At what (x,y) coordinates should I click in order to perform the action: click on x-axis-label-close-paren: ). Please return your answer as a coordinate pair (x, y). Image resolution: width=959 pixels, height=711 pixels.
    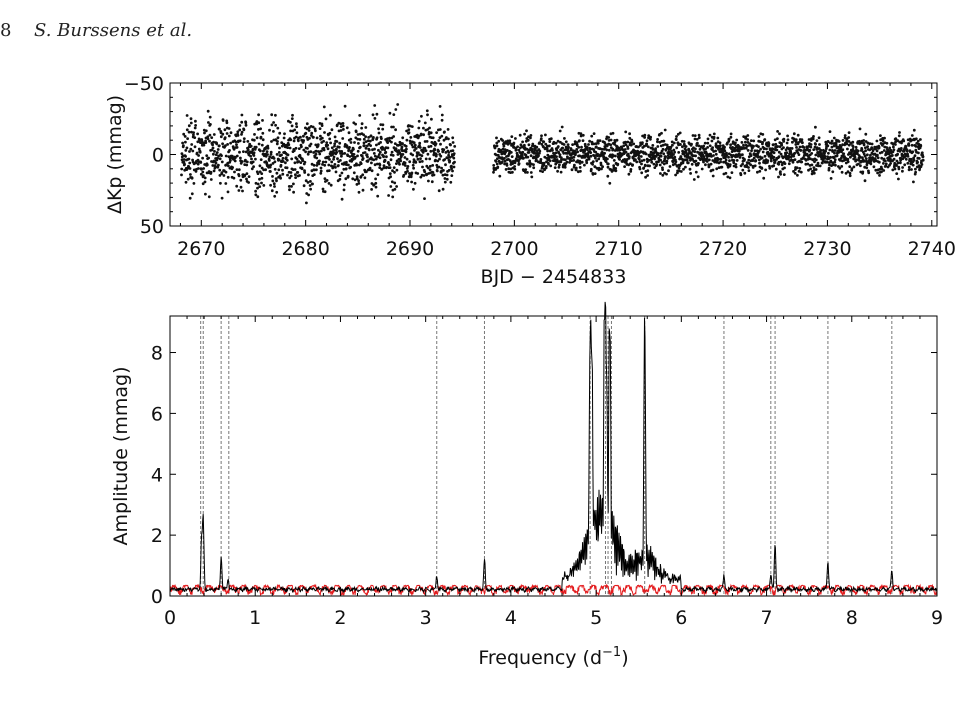
    Looking at the image, I should click on (624, 658).